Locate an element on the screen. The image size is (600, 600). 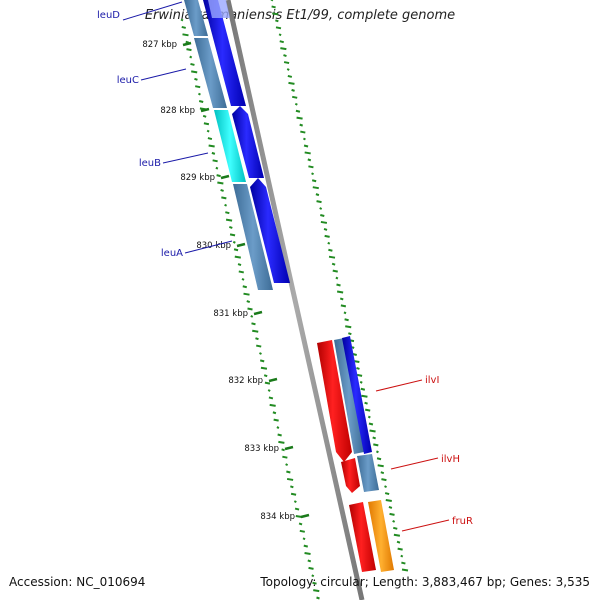
accession-label: Accession: is located at coordinates (41, 582).